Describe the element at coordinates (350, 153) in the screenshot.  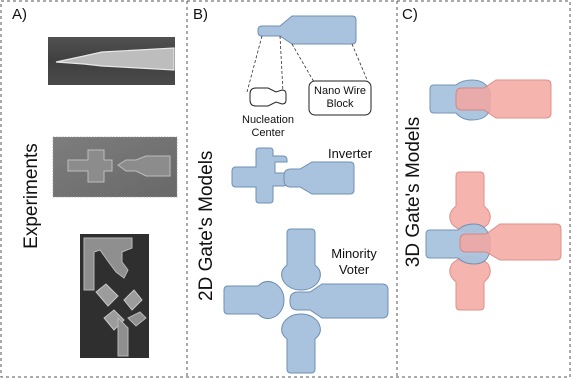
I see `inverter-label: Inverter` at that location.